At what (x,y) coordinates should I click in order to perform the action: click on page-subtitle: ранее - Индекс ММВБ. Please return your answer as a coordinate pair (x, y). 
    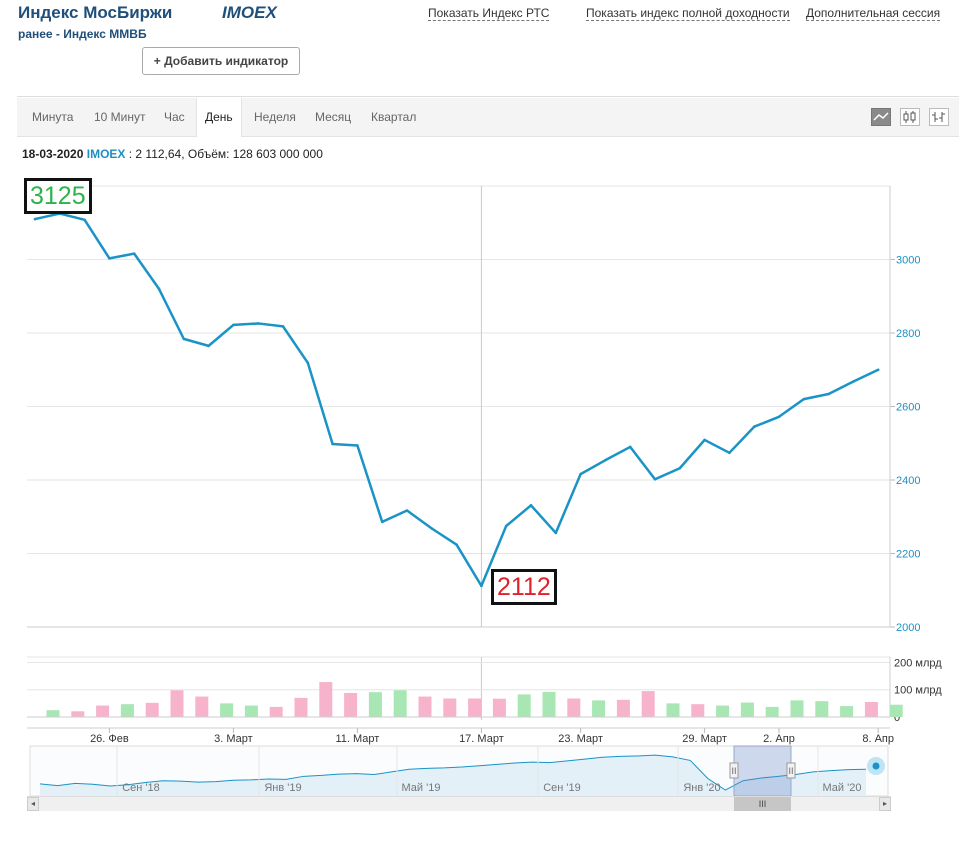
    Looking at the image, I should click on (82, 34).